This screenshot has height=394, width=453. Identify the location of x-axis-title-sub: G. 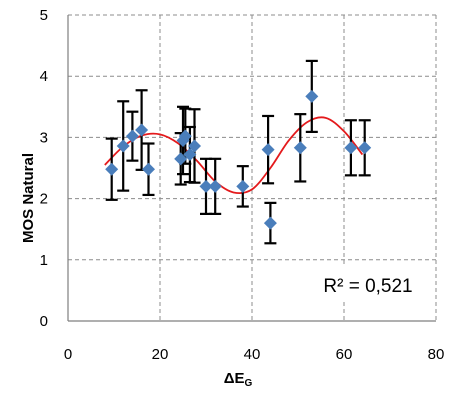
(249, 383).